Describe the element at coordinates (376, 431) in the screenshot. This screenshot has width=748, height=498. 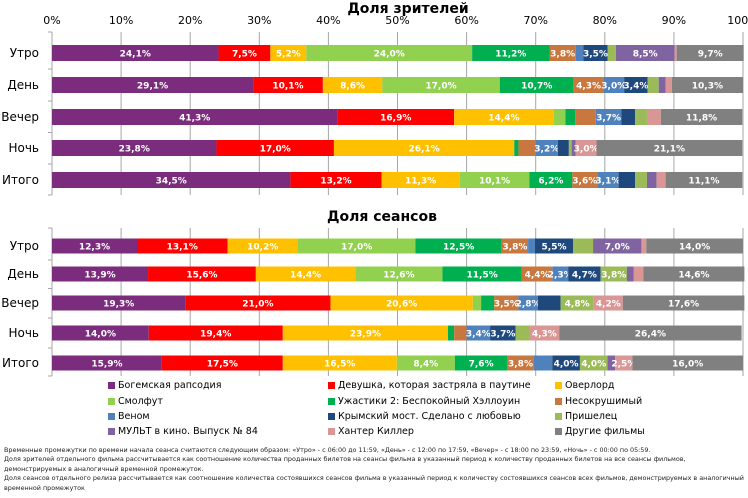
I see `legend-label: Хантер Киллер` at that location.